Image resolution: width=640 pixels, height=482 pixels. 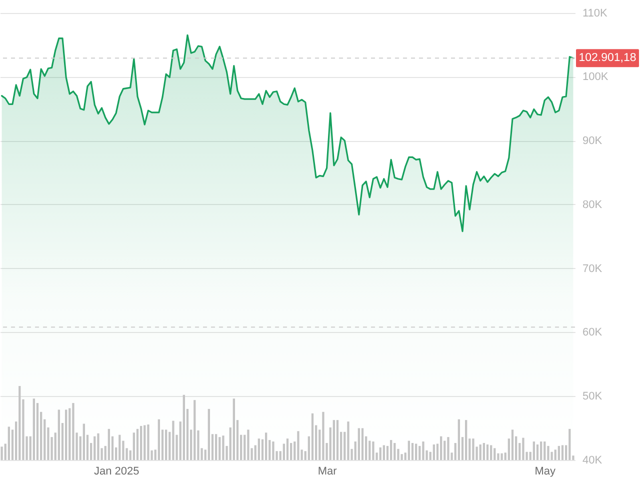 I want to click on y-tick-label: 110K, so click(x=595, y=13).